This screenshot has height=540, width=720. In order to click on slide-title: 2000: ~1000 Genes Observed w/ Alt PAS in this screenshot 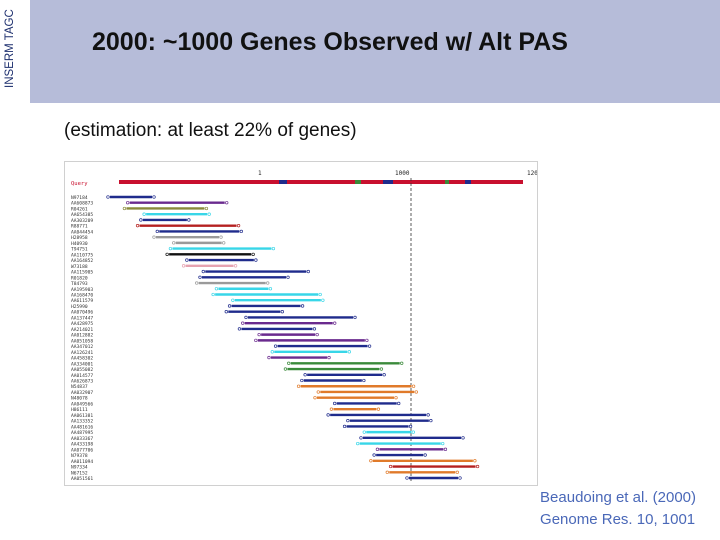, I will do `click(330, 42)`.